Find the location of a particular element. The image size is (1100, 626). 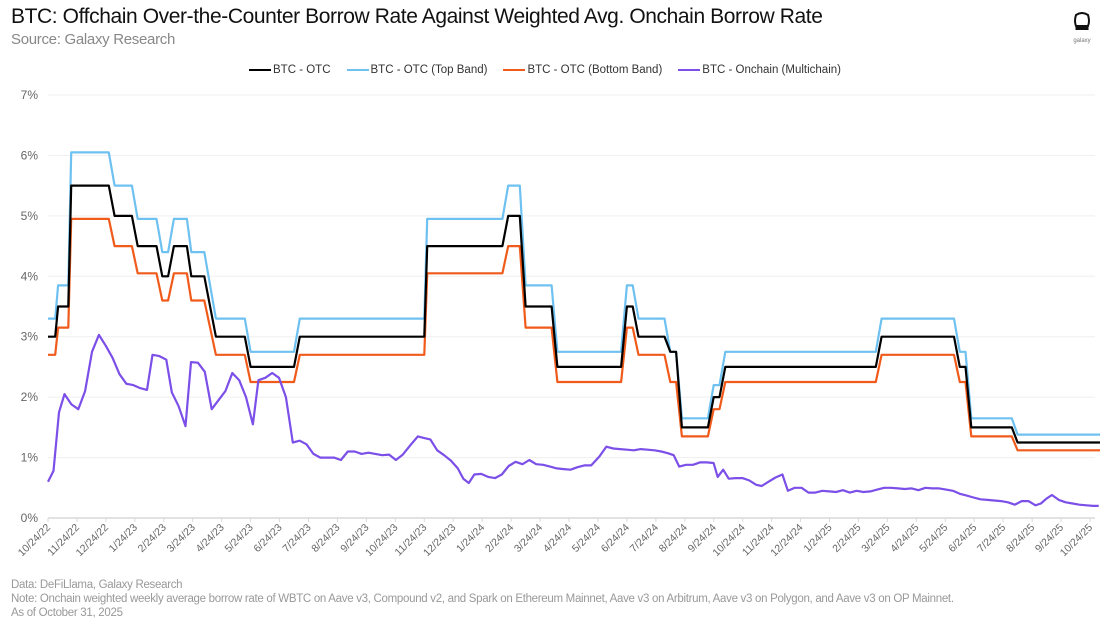

legend-label: BTC - Onchain (Multichain) is located at coordinates (771, 70).